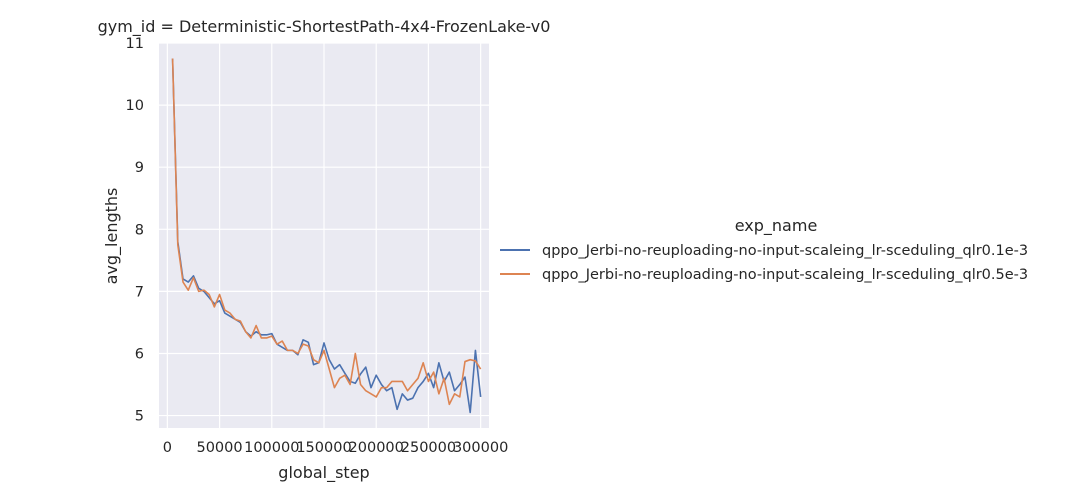 This screenshot has height=500, width=1068. Describe the element at coordinates (167, 448) in the screenshot. I see `x-tick-label: 0` at that location.